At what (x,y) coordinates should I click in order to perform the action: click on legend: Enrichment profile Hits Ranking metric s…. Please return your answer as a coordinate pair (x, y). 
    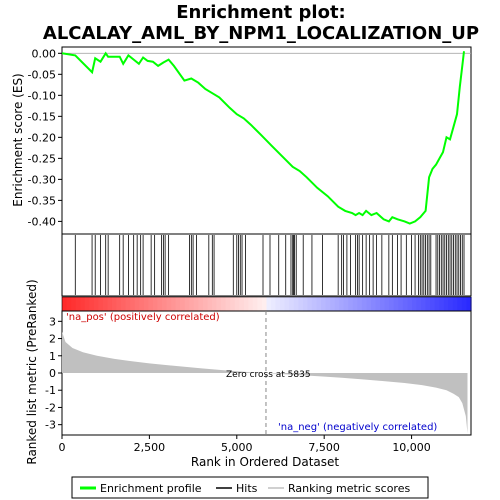
    Looking at the image, I should click on (250, 487).